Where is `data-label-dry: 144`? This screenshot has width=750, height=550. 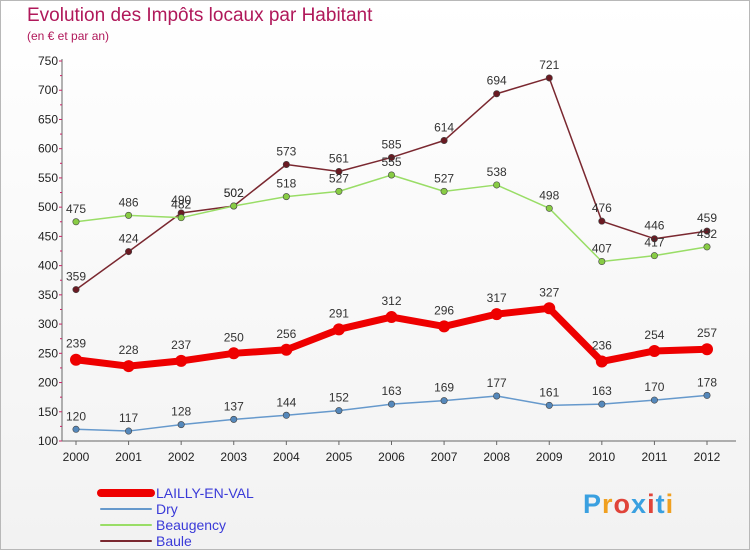 data-label-dry: 144 is located at coordinates (286, 402).